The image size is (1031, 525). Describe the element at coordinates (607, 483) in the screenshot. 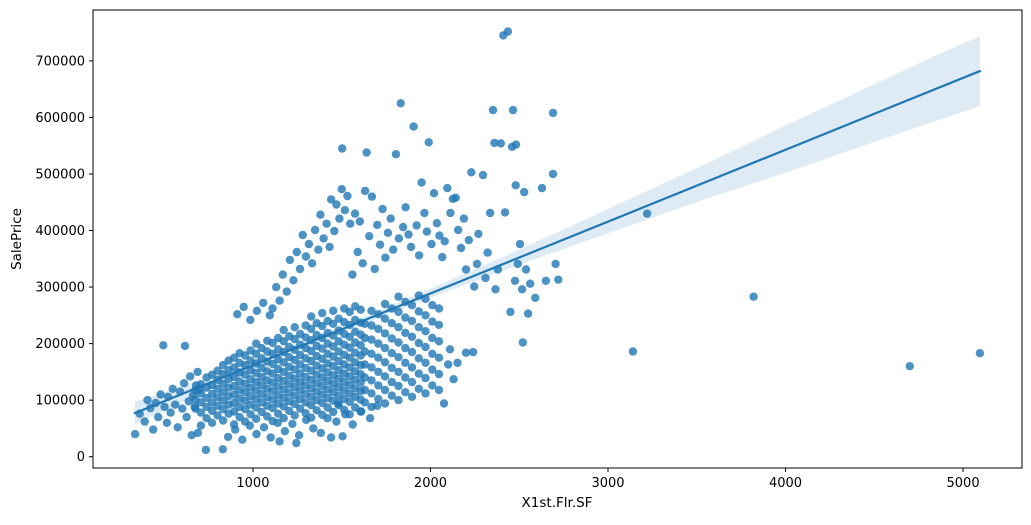

I see `x-tick-label: 3000` at that location.